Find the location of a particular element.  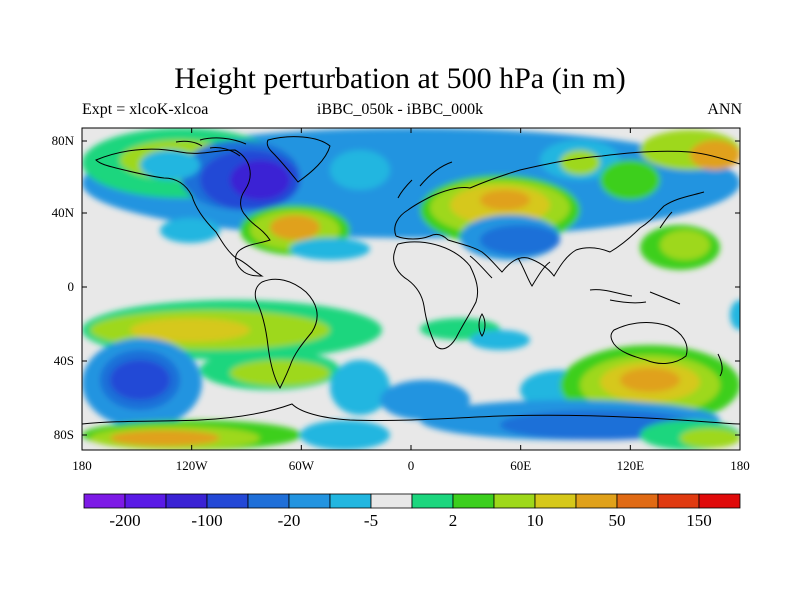

lon-label: 0 is located at coordinates (411, 465).